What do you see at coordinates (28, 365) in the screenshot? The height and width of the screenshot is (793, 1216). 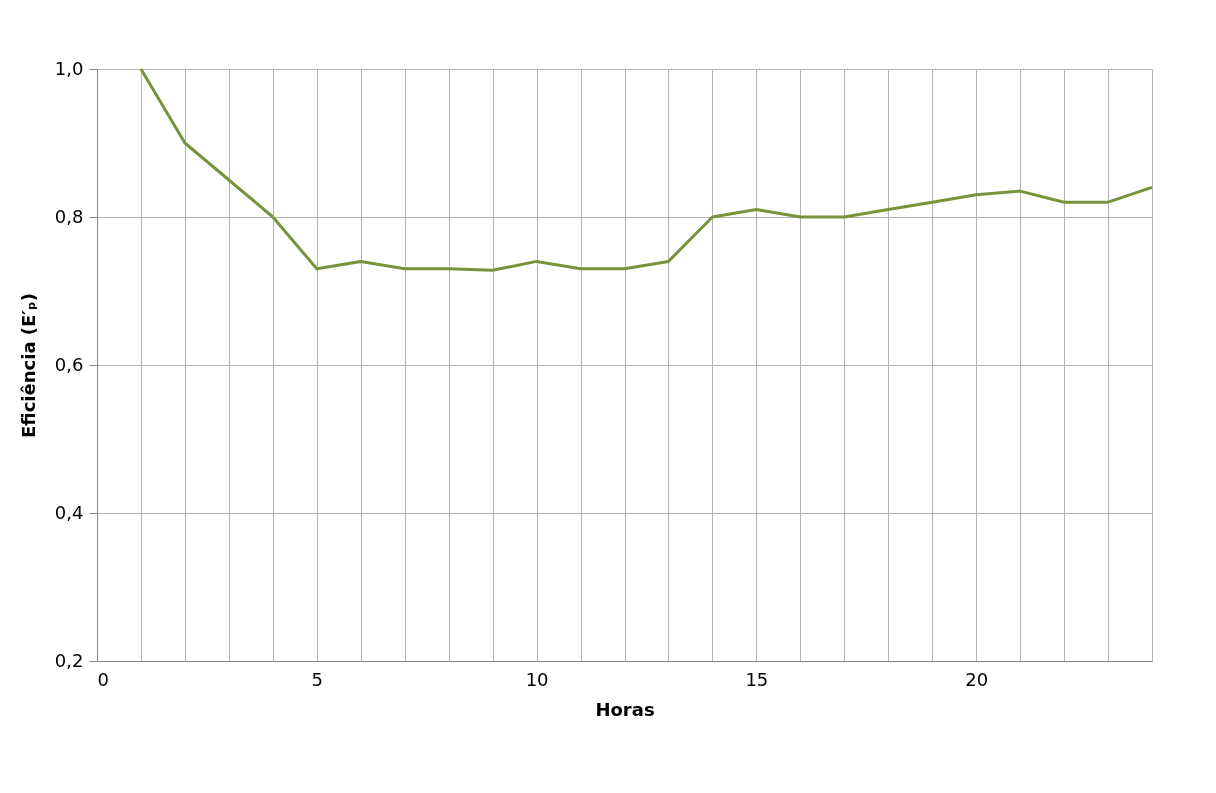 I see `y-axis-title: Eficiência (E′ₚ)` at bounding box center [28, 365].